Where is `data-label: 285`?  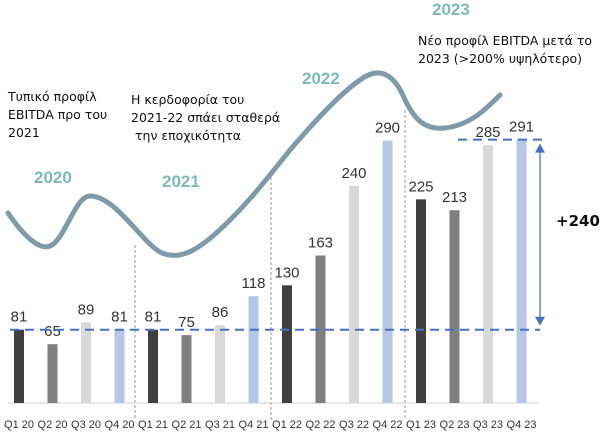 data-label: 285 is located at coordinates (487, 132).